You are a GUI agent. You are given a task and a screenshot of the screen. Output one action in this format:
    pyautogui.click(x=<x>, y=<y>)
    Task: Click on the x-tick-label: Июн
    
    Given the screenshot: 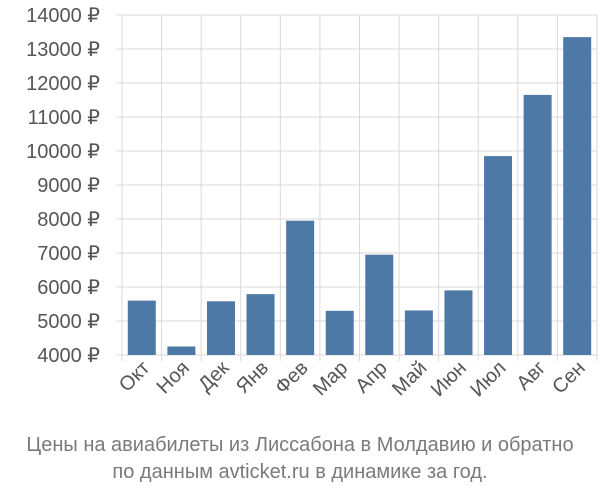 What is the action you would take?
    pyautogui.click(x=449, y=379)
    